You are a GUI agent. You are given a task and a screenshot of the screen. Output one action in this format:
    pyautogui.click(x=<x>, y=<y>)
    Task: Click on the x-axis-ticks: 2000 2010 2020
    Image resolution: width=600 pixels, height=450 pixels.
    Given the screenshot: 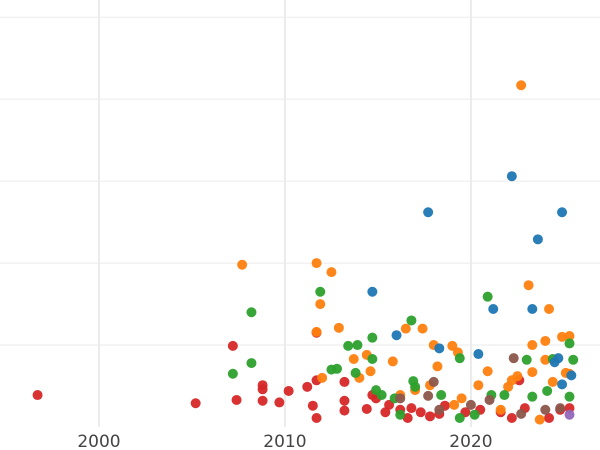 What is the action you would take?
    pyautogui.click(x=284, y=441)
    